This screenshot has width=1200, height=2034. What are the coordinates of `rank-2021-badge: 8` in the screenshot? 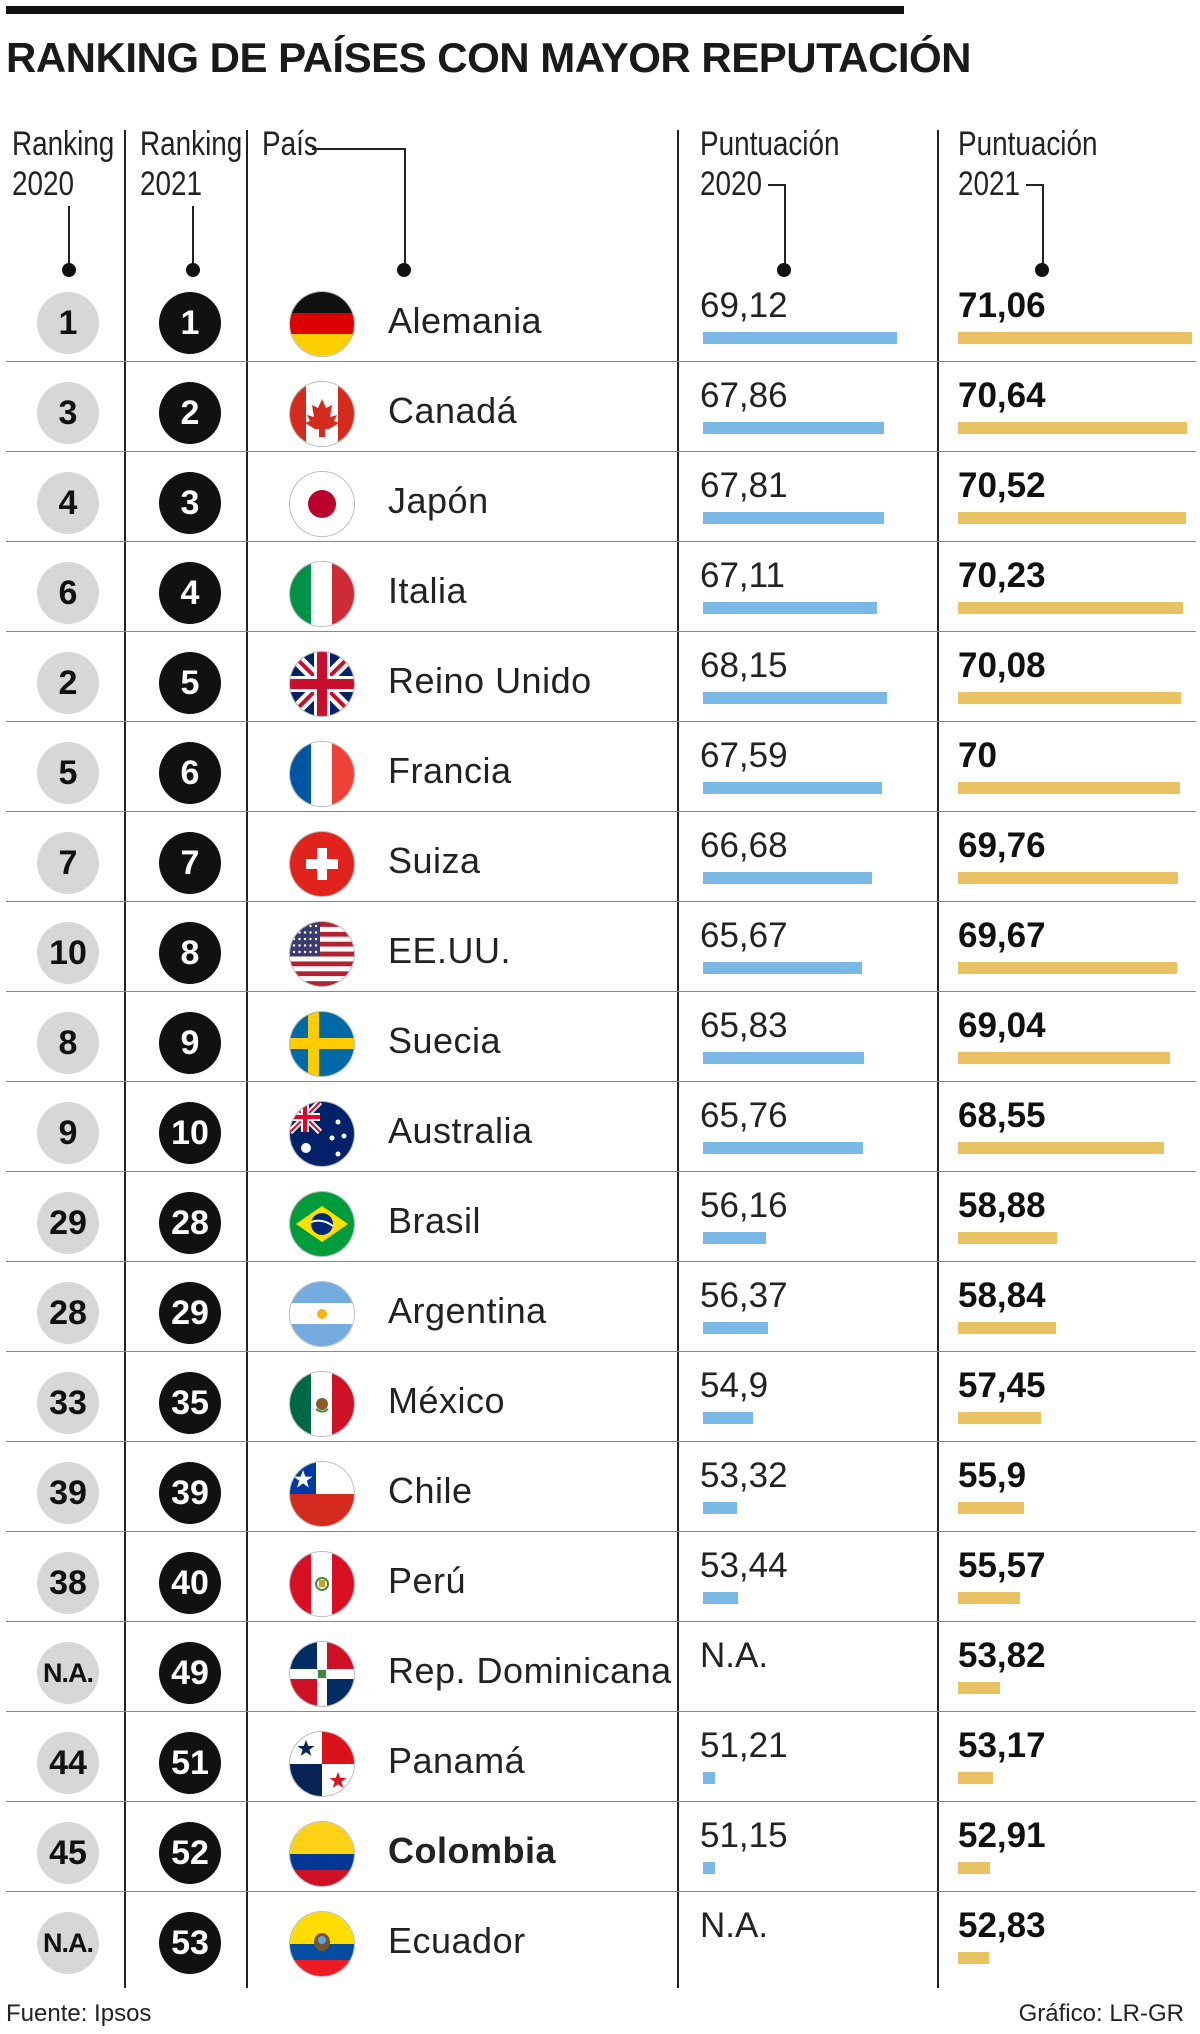 It's located at (190, 953).